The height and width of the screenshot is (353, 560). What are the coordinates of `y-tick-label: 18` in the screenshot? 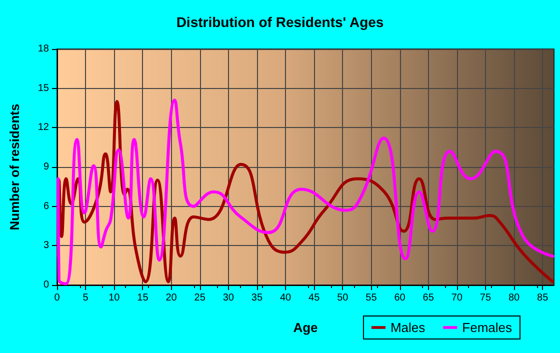 It's located at (44, 49).